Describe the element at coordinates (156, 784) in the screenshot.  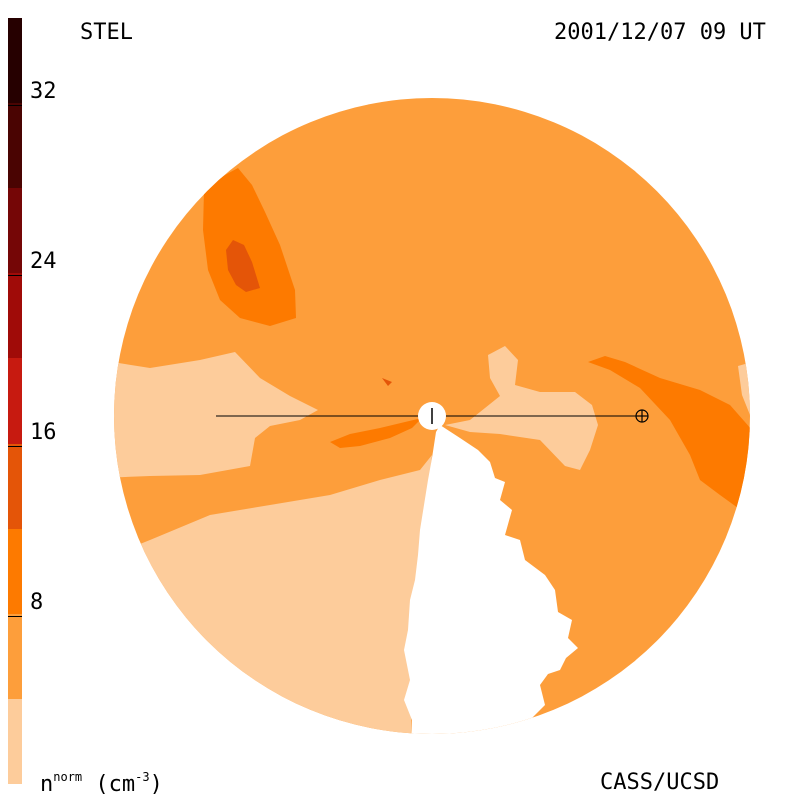
I see `unit-close: )` at that location.